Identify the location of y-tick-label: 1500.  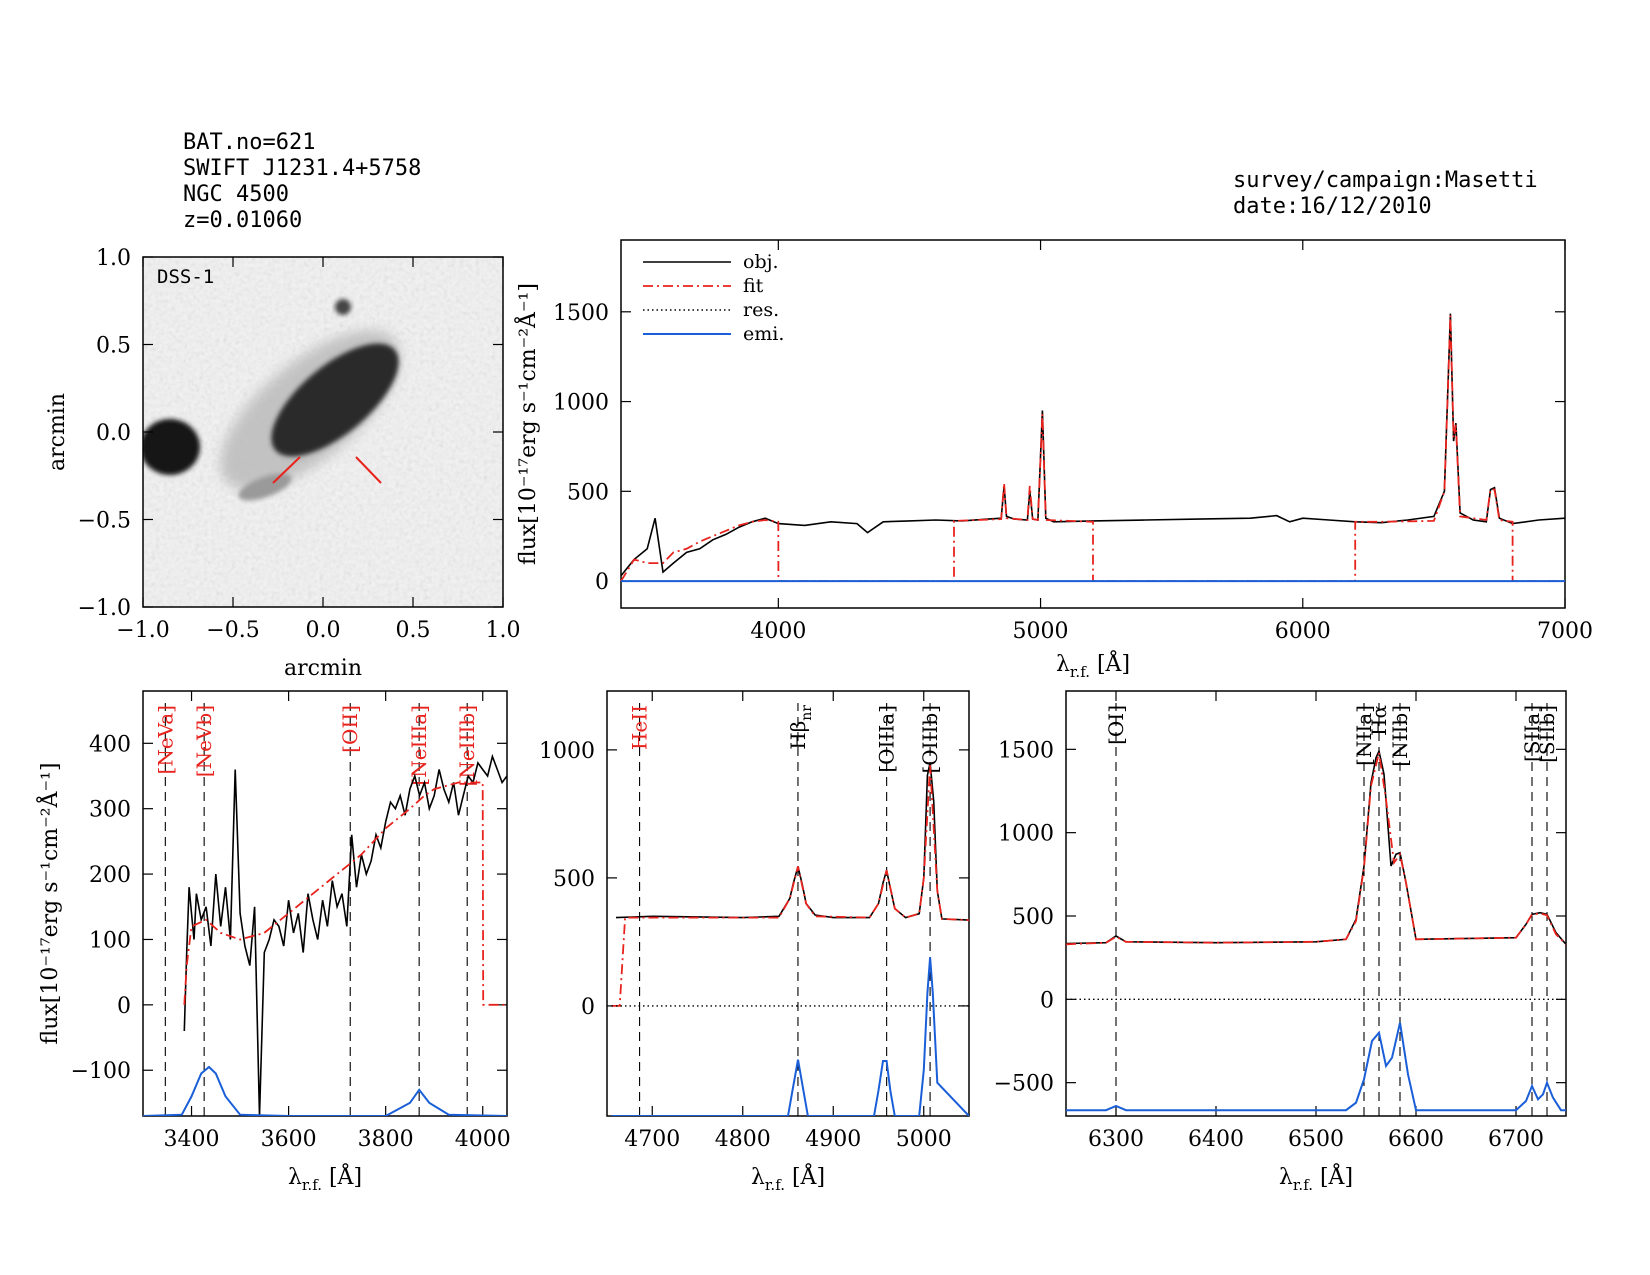
(581, 313).